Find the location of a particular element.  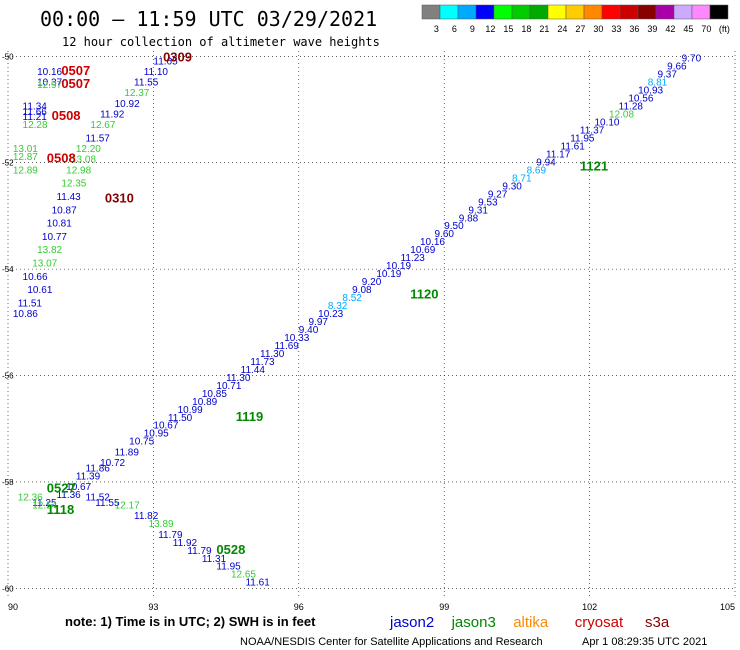

colorbar-label: (ft) is located at coordinates (724, 29).